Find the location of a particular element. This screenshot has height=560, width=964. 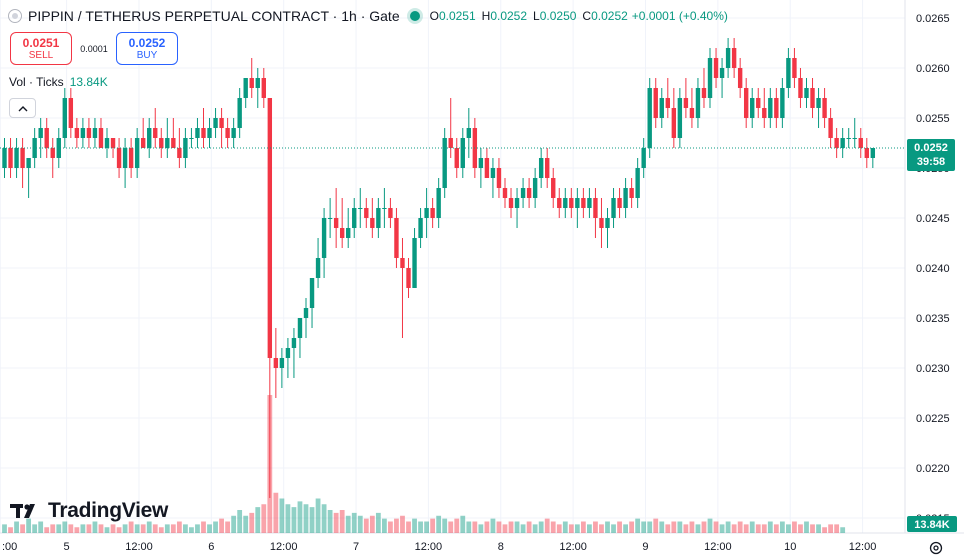

time-axis: :00 5 12:00 6 12:00 7 12:00 8 12:00 9 12:00 10 12:00 is located at coordinates (439, 547).